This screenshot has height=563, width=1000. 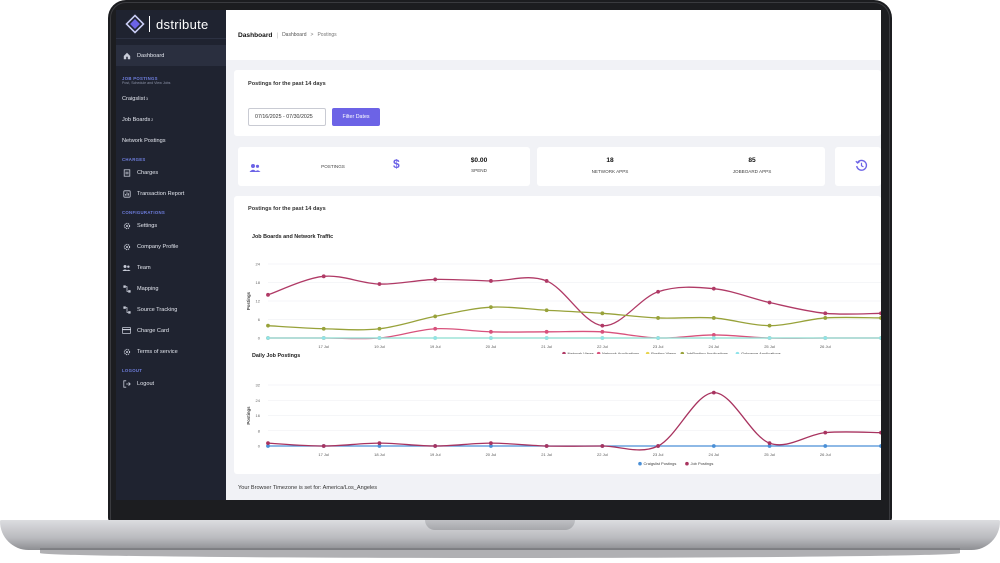 I want to click on legend-label: Gobravve Applications, so click(x=761, y=352).